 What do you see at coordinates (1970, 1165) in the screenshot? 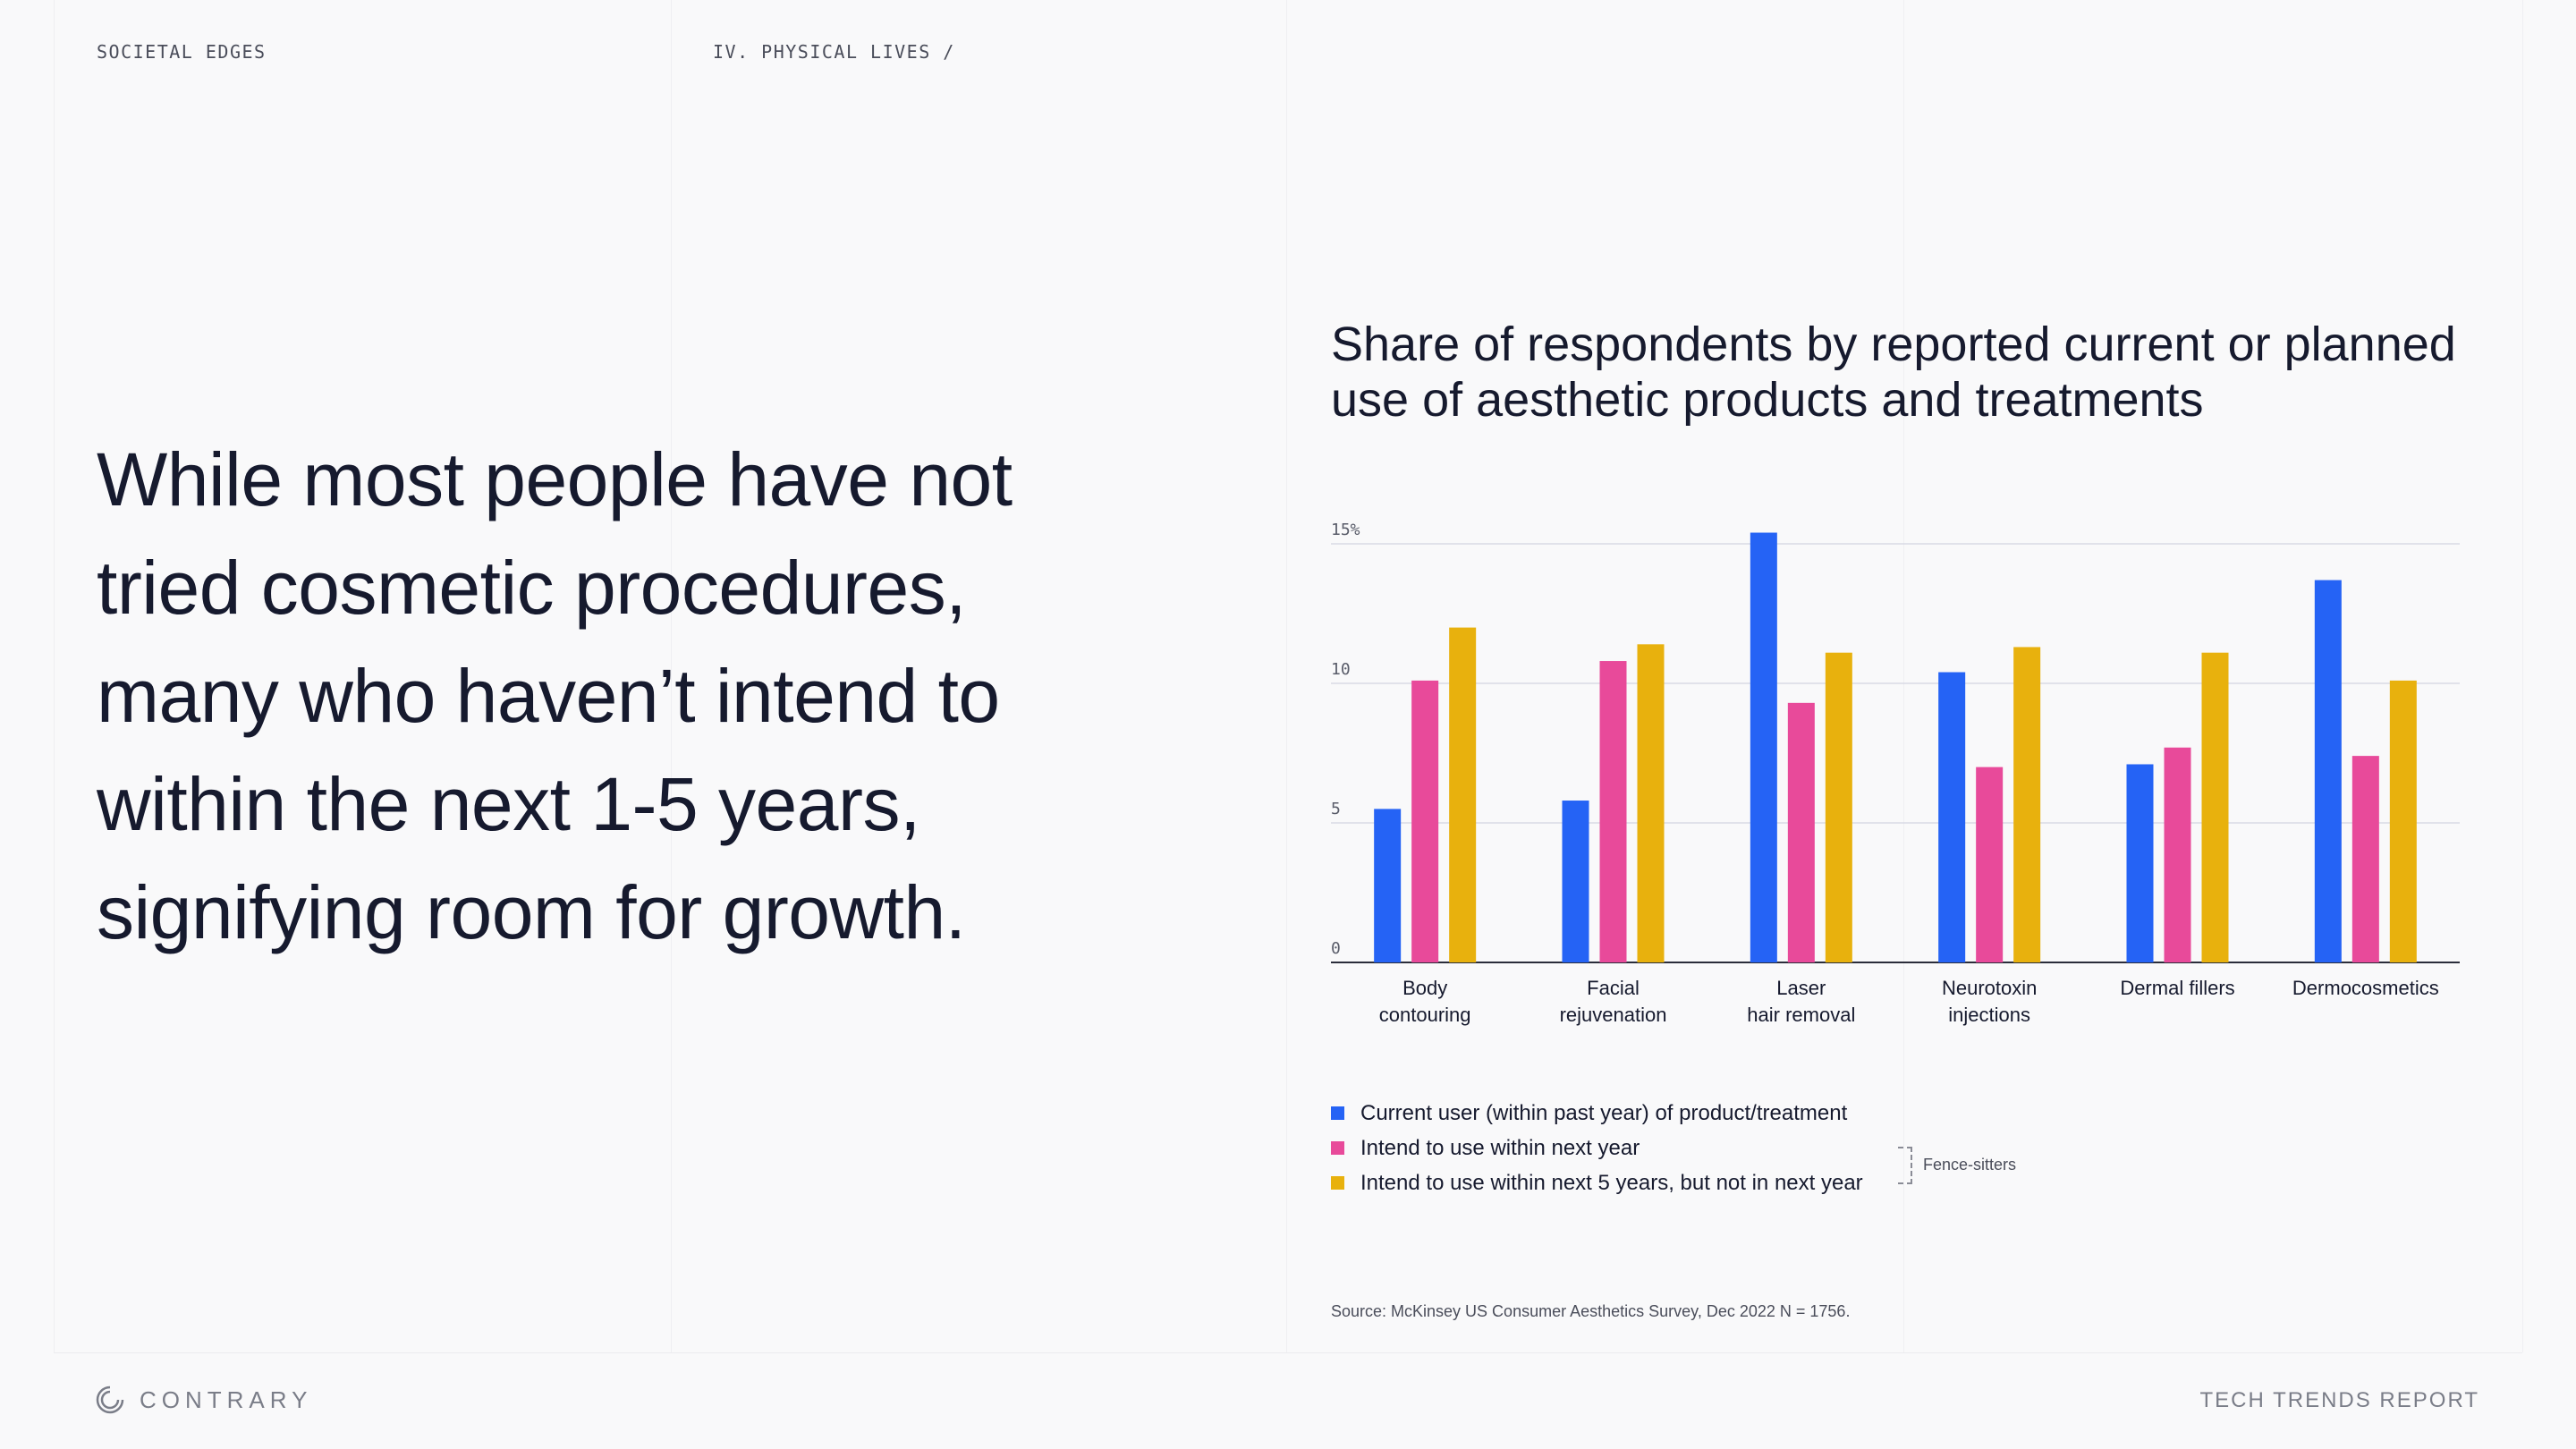
I see `fence-sitters-label: Fence-sitters` at bounding box center [1970, 1165].